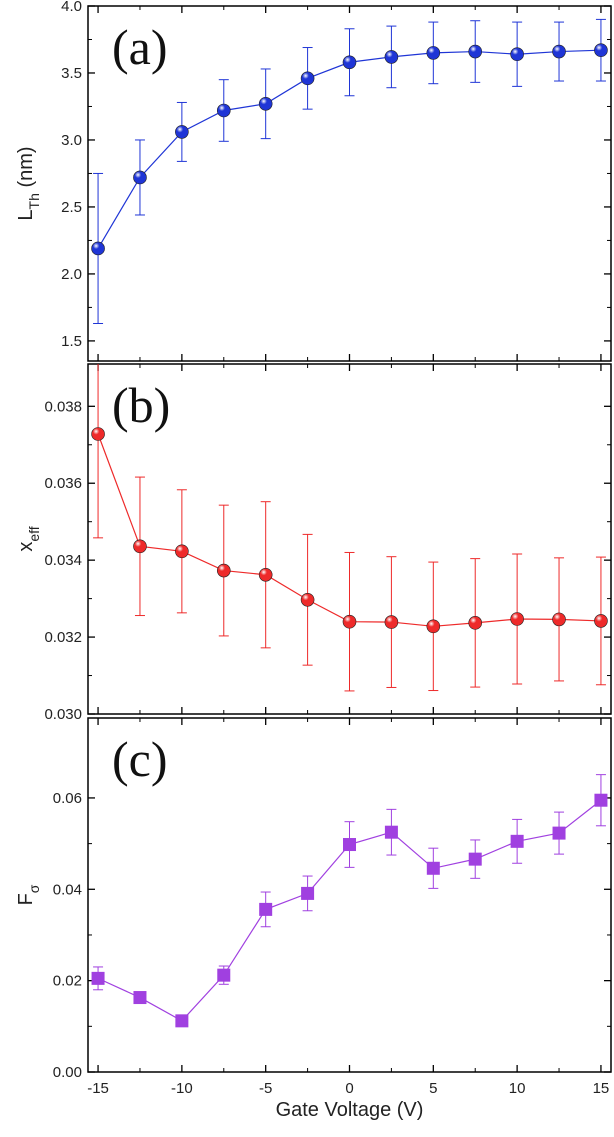 Image resolution: width=614 pixels, height=1137 pixels. What do you see at coordinates (349, 1088) in the screenshot?
I see `x-tick-label: 0` at bounding box center [349, 1088].